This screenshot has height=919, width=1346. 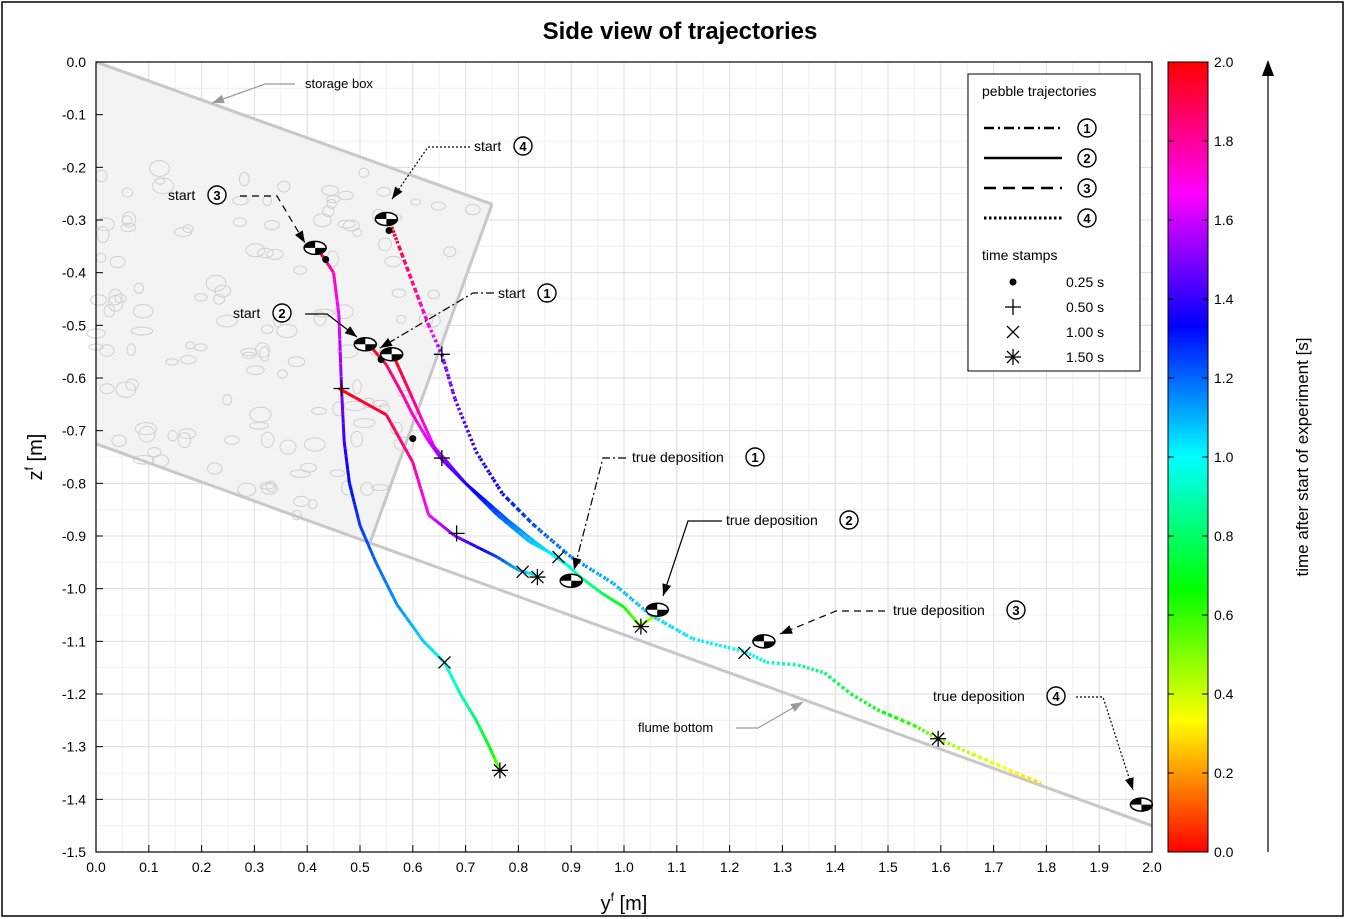 What do you see at coordinates (1056, 696) in the screenshot?
I see `circled-number-ring` at bounding box center [1056, 696].